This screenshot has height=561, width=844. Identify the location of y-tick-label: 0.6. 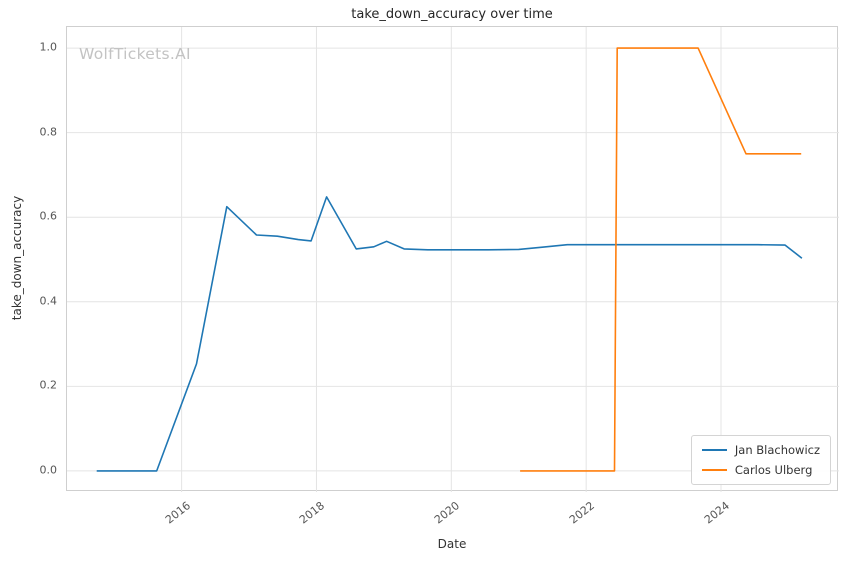
(48, 216).